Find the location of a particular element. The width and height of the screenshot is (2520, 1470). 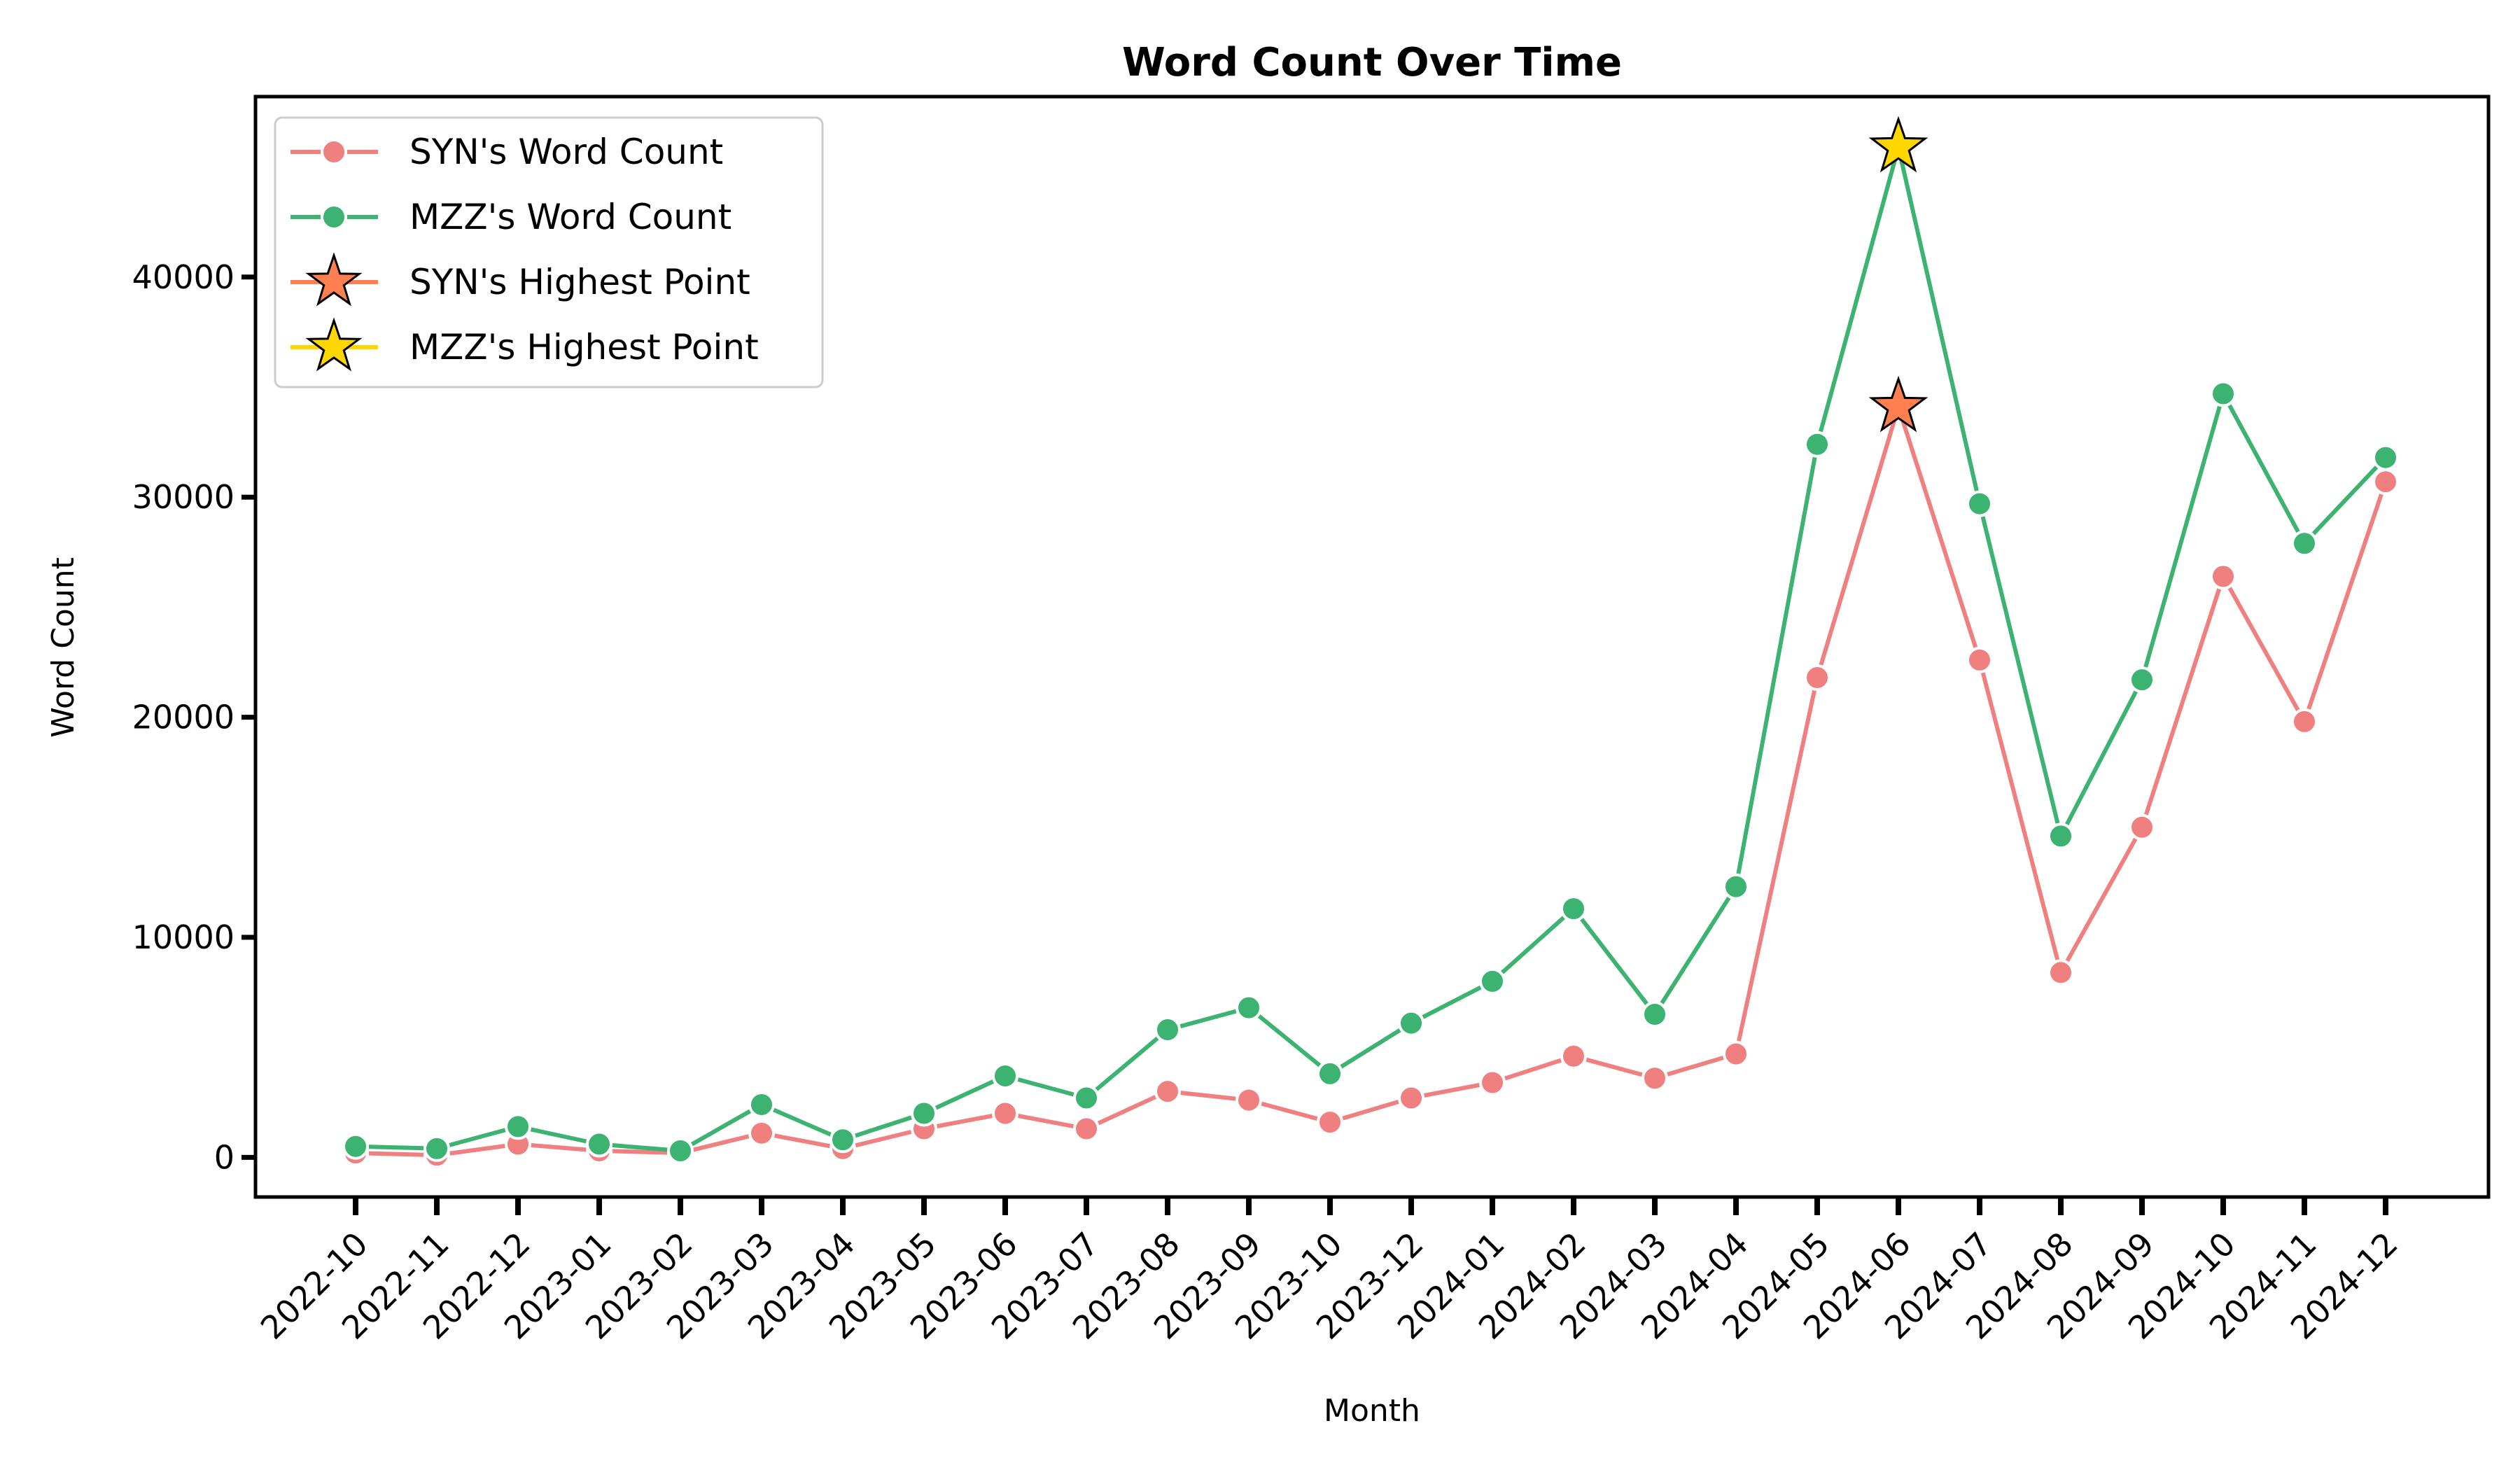

chart-title: Word Count Over Time is located at coordinates (1372, 62).